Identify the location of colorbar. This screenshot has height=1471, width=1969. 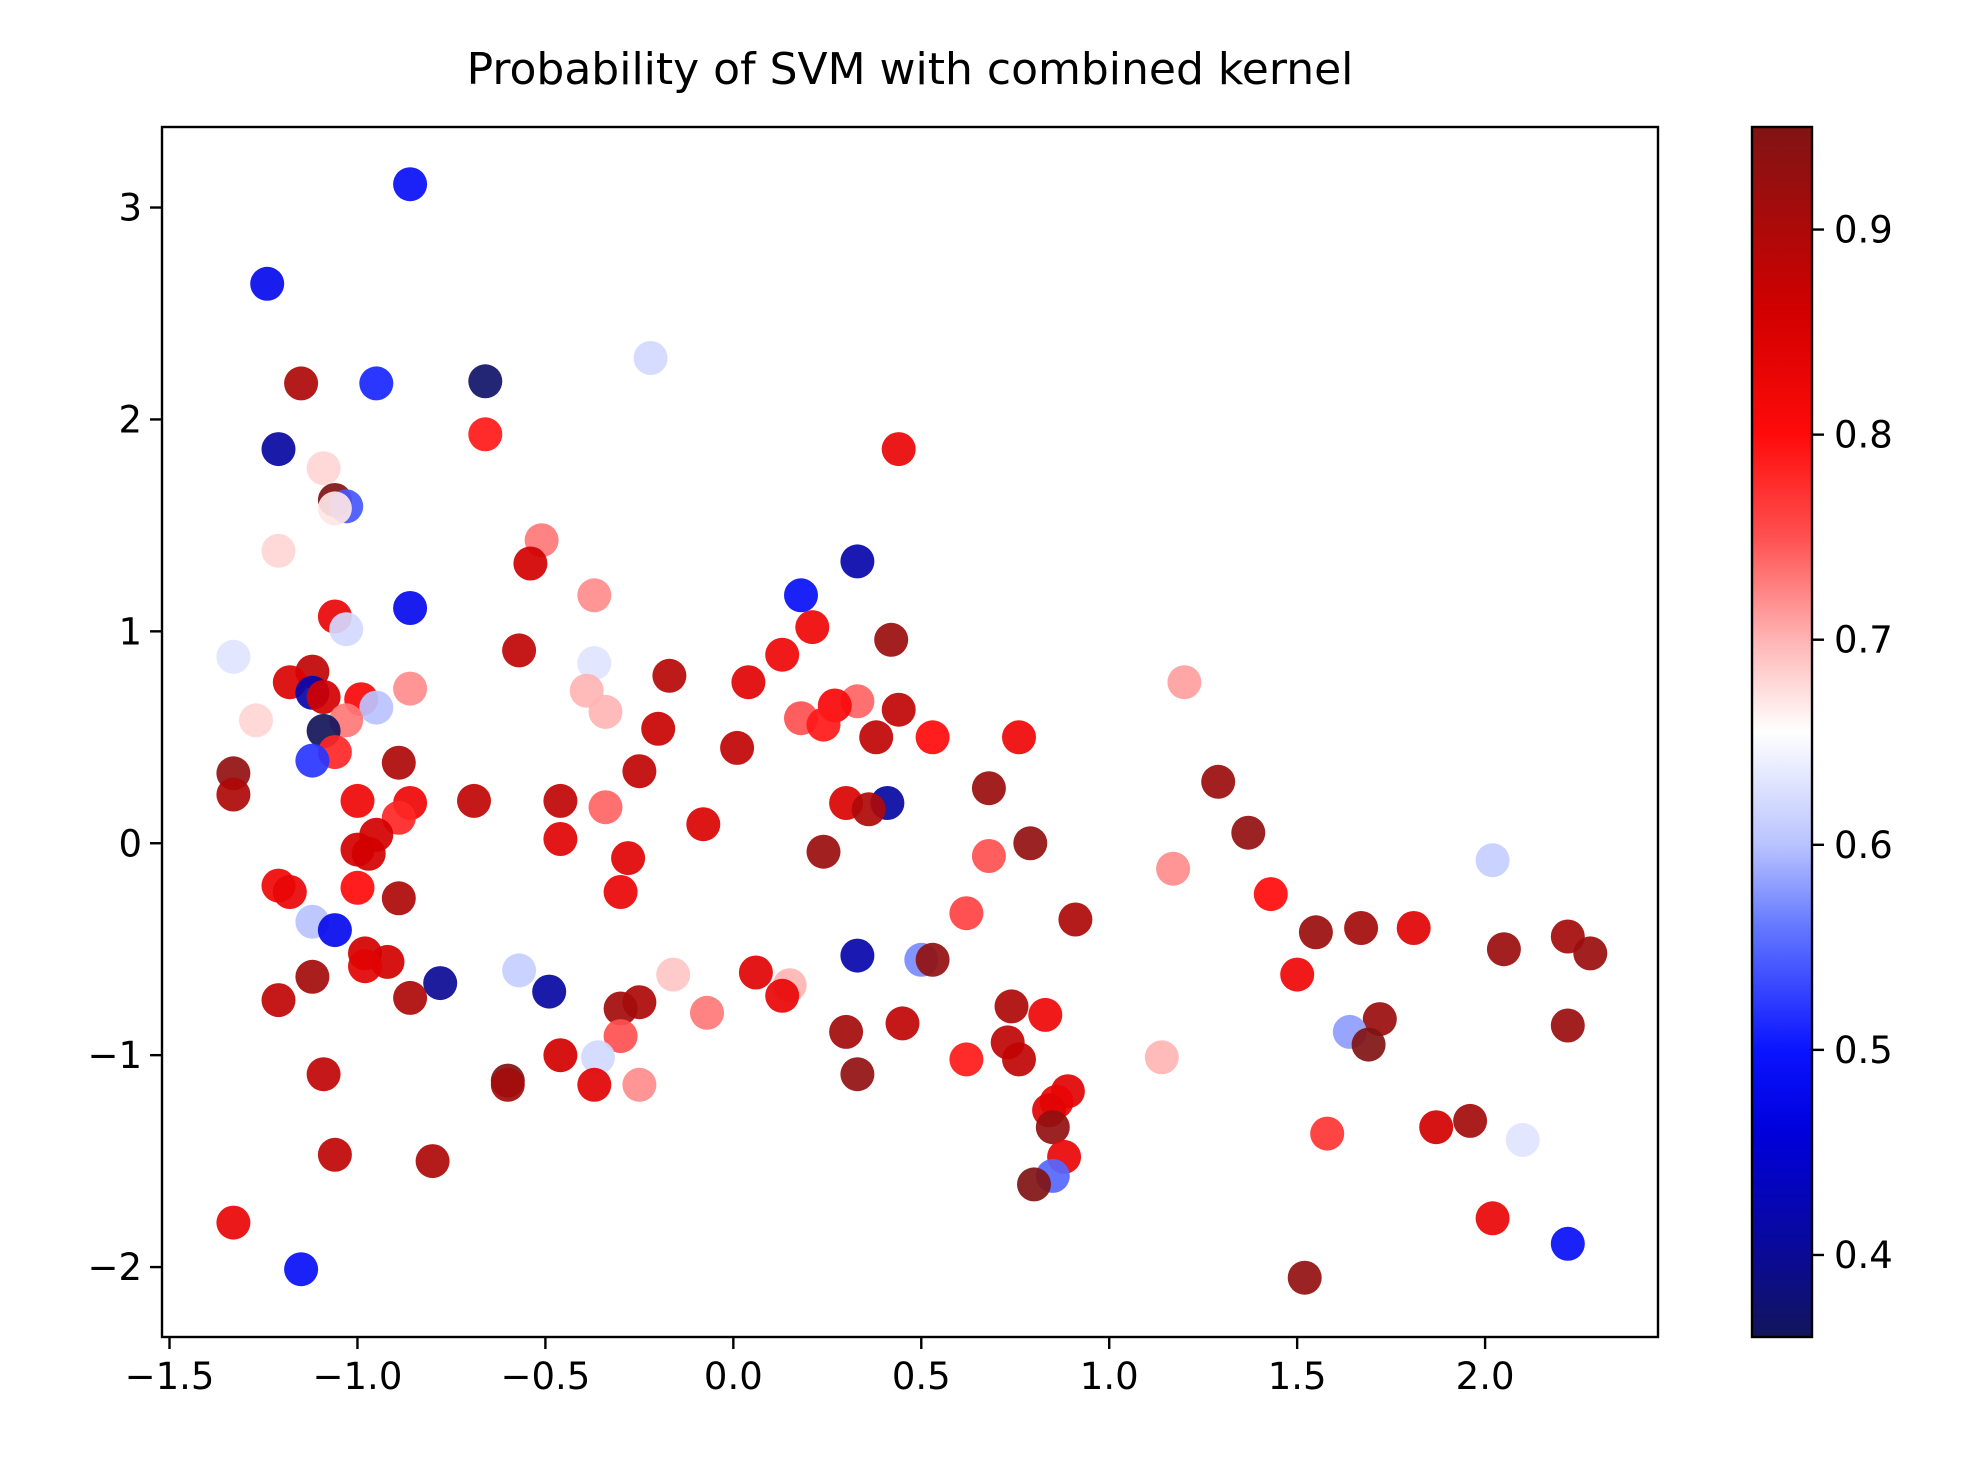
(1782, 732).